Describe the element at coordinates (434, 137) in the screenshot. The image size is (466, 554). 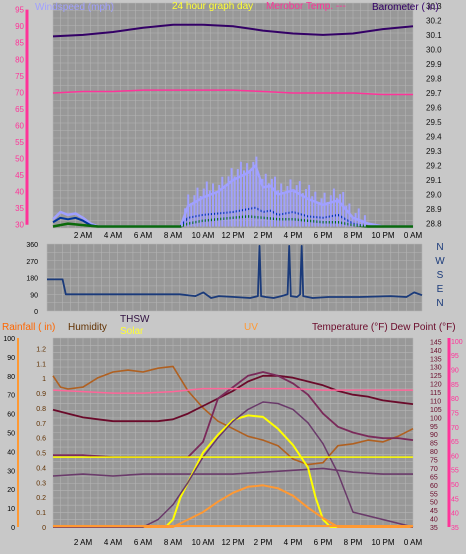
I see `barometer-tick-label: 29.4` at that location.